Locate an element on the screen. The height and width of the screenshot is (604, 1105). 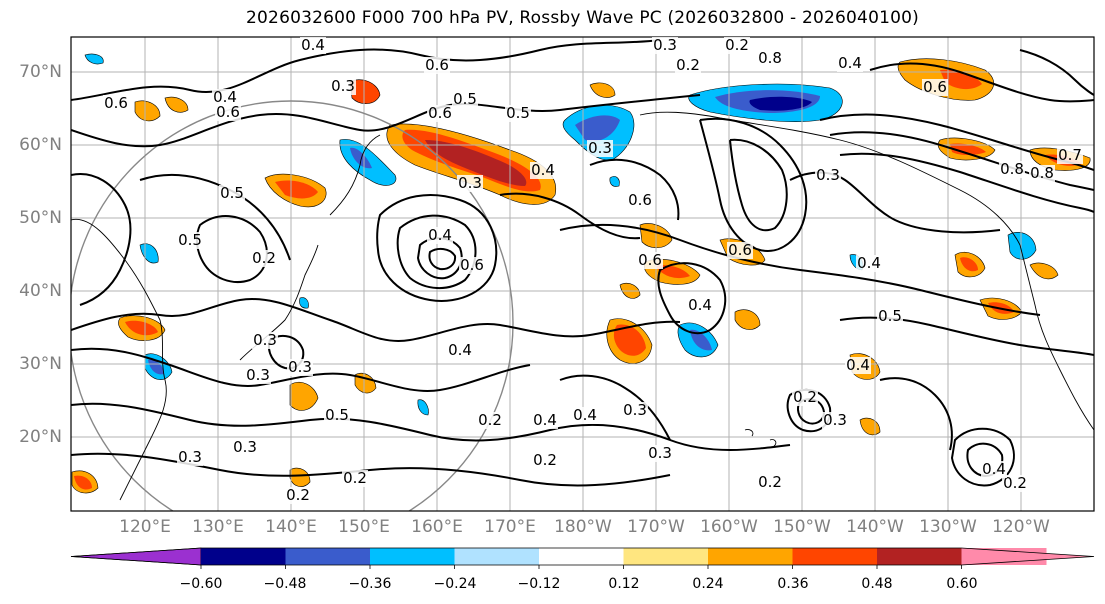
colorbar-extend-low is located at coordinates (136, 556).